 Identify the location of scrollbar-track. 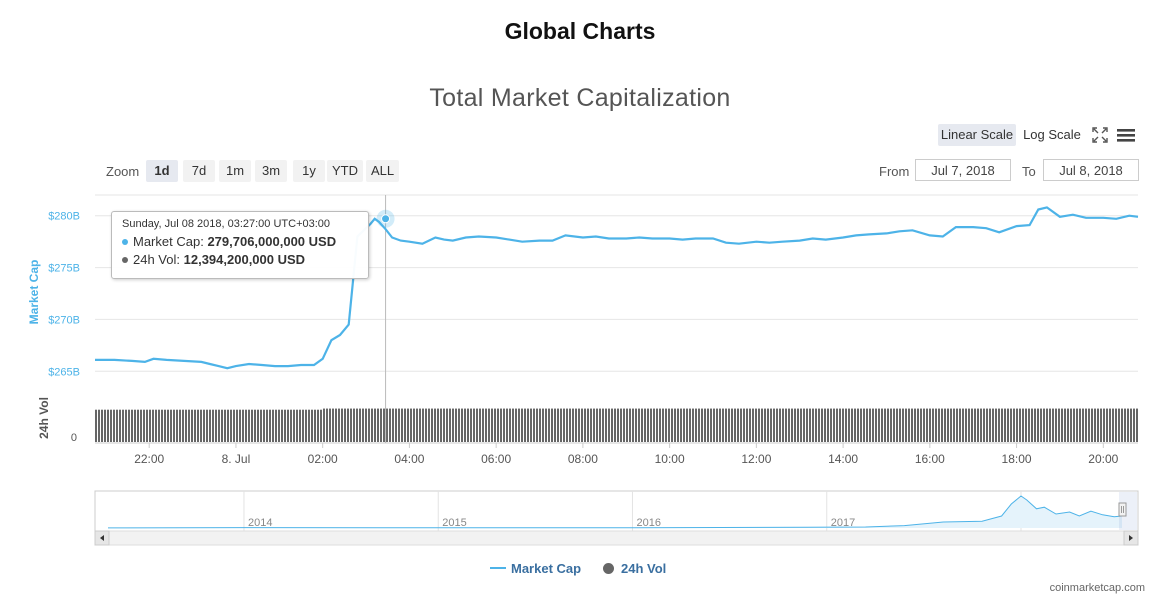
(616, 538).